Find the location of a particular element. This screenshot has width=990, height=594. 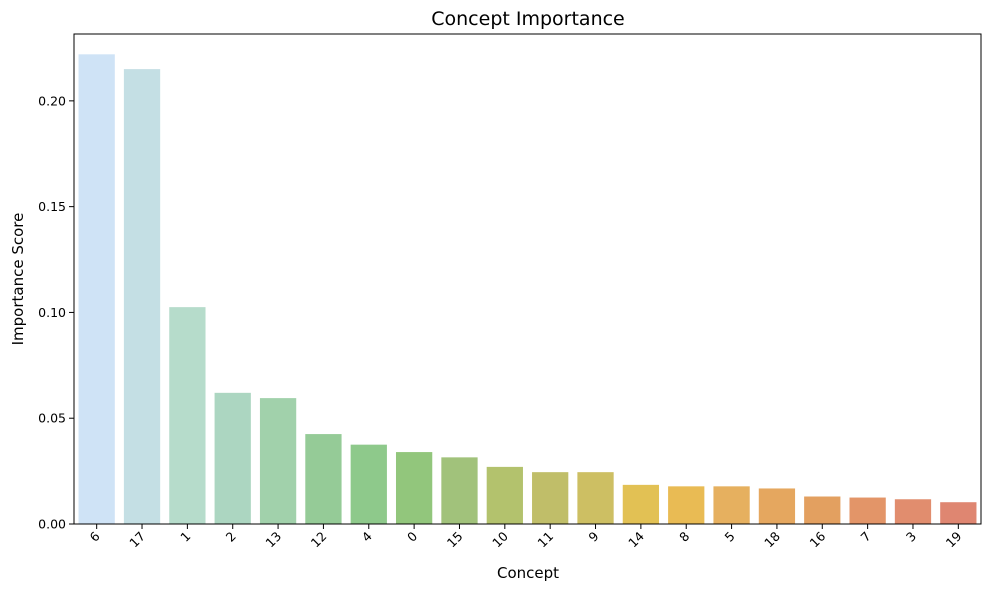

x-tick-label: 1 is located at coordinates (185, 537).